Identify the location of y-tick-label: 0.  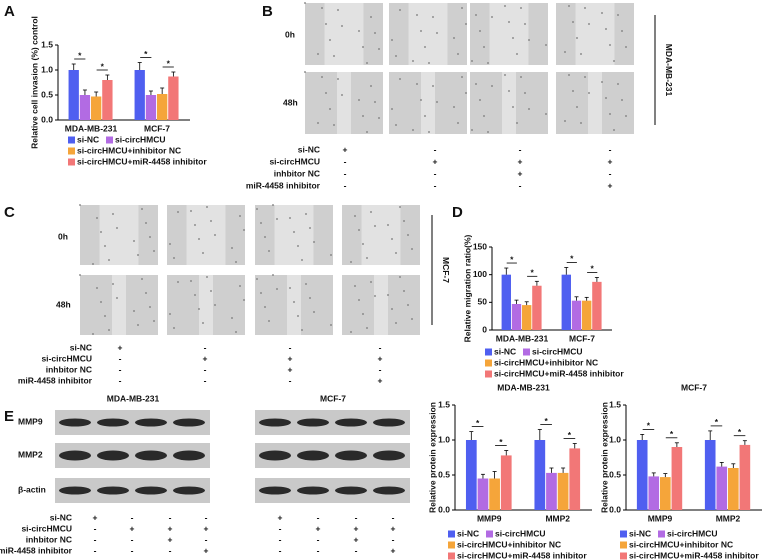
(484, 329).